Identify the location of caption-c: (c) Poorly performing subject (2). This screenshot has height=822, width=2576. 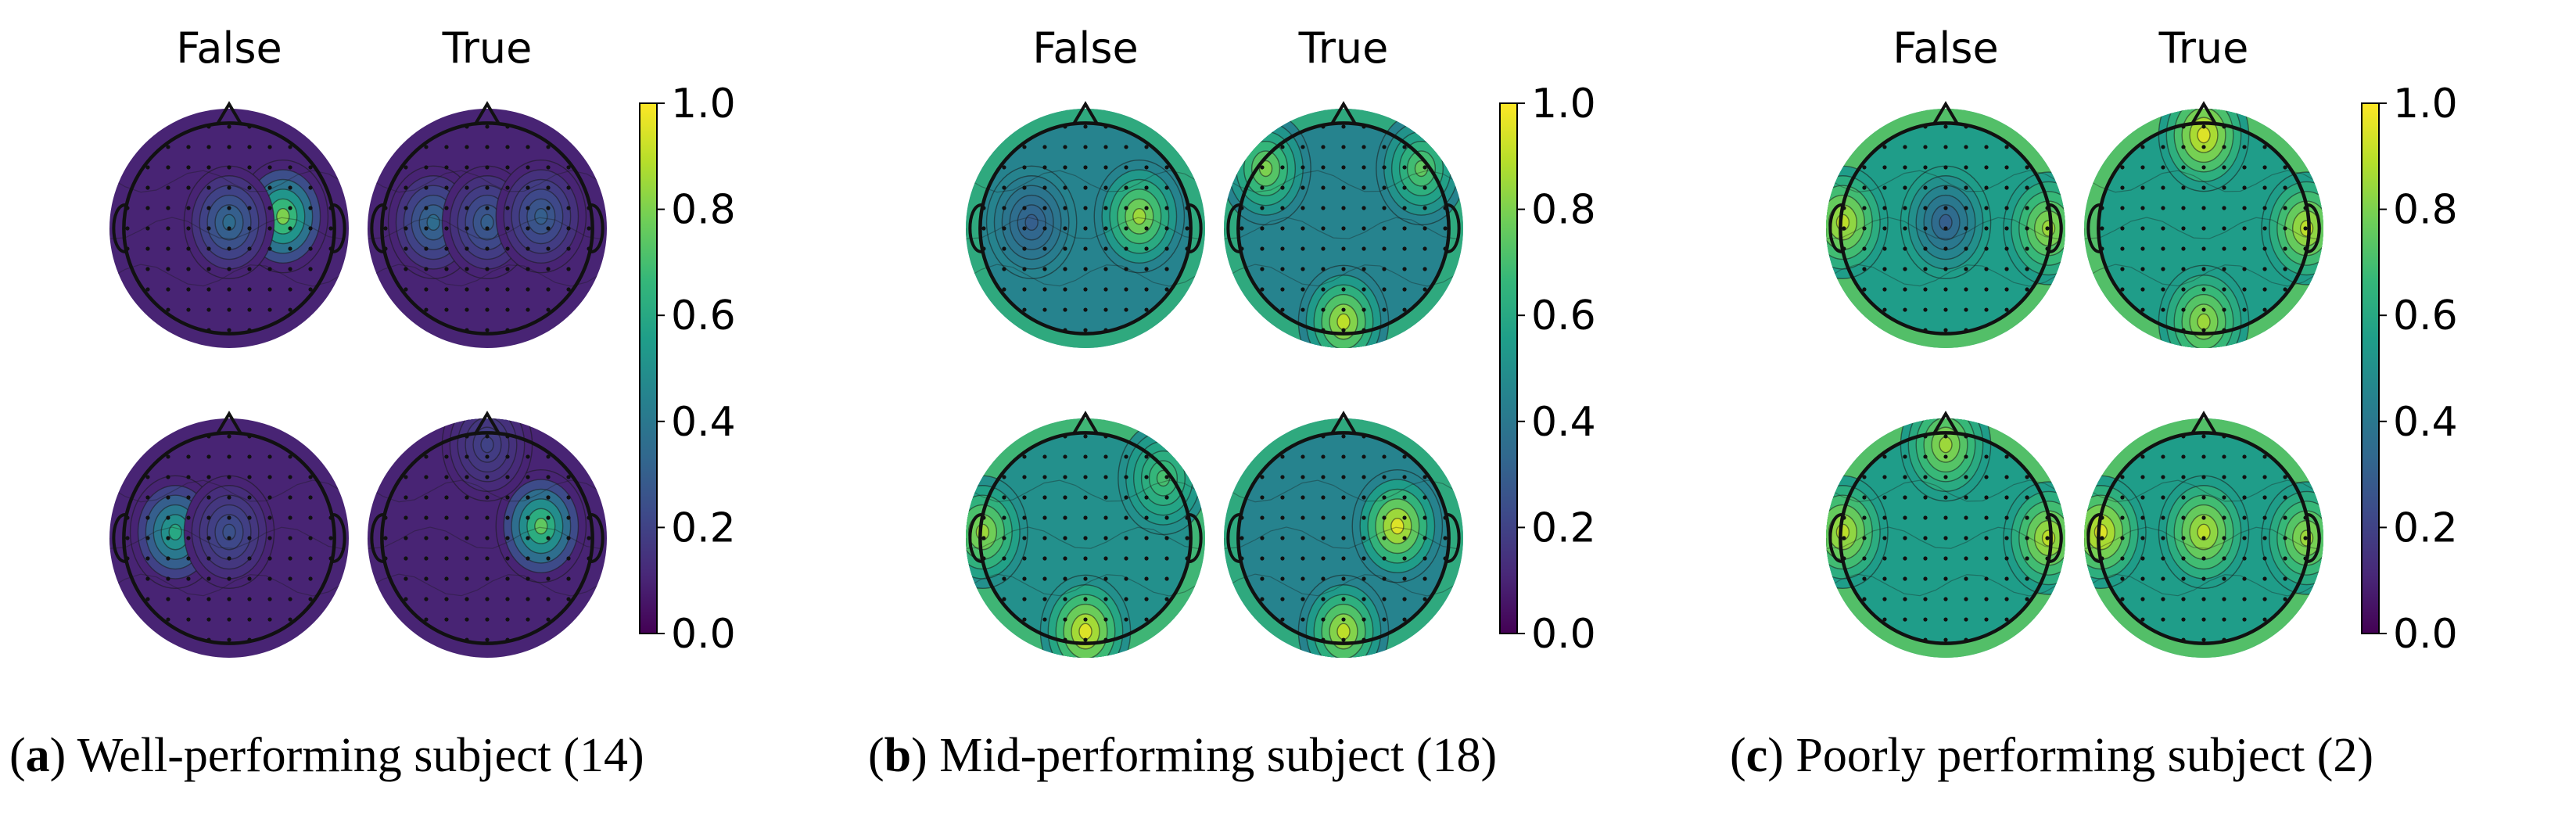
(2052, 755).